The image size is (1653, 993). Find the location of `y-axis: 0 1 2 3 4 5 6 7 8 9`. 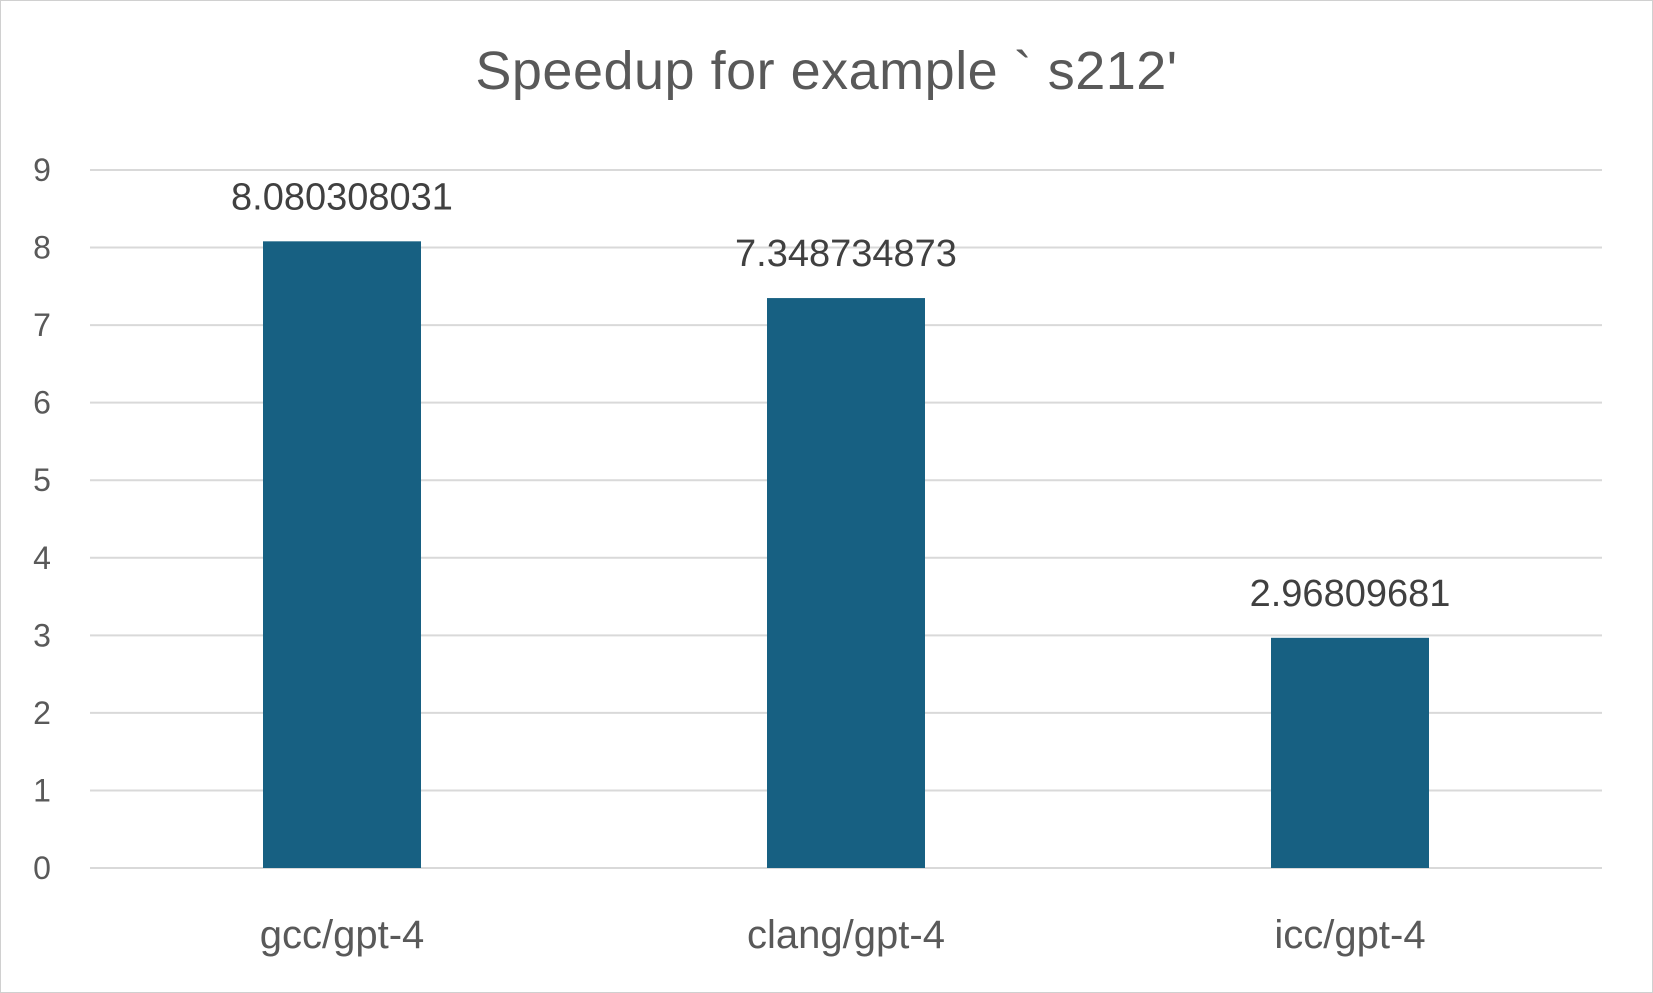

y-axis: 0 1 2 3 4 5 6 7 8 9 is located at coordinates (42, 519).